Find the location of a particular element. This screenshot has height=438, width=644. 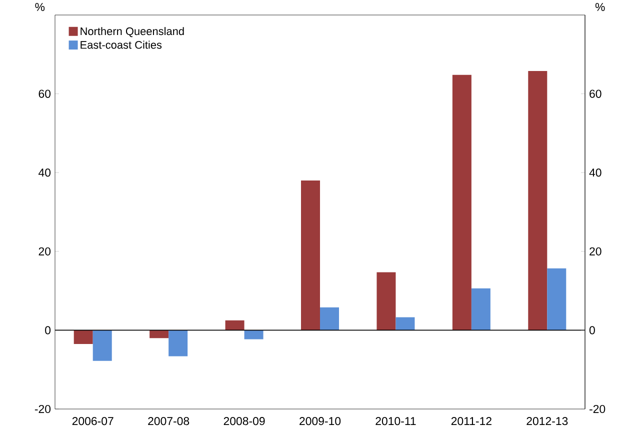

legend-label: East-coast Cities is located at coordinates (121, 44).